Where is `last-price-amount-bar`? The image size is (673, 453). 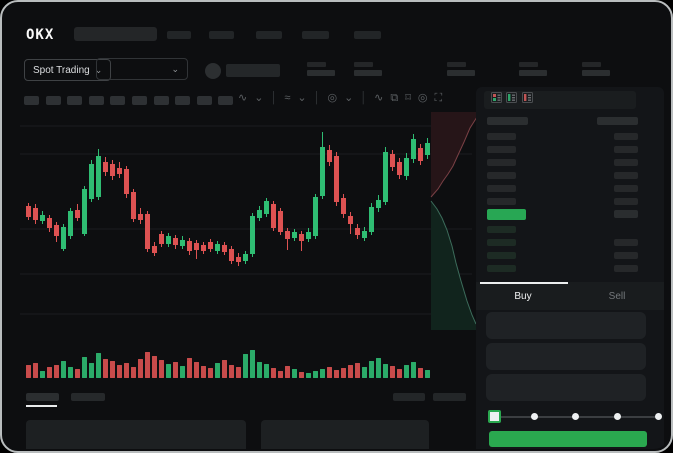
last-price-amount-bar is located at coordinates (626, 214).